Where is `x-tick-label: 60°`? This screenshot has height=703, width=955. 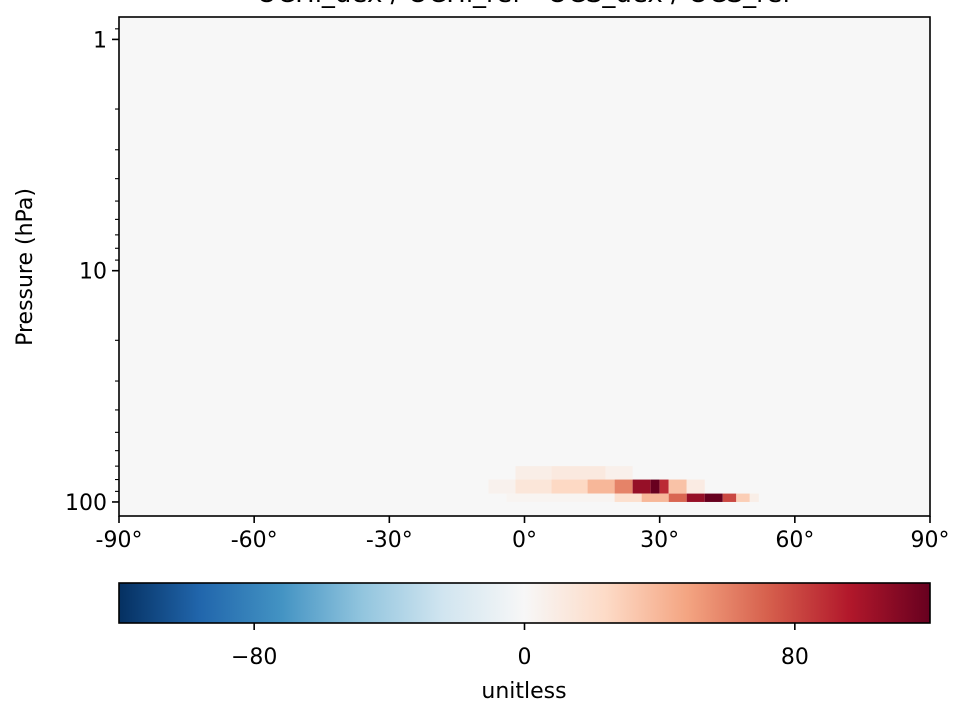
x-tick-label: 60° is located at coordinates (794, 540).